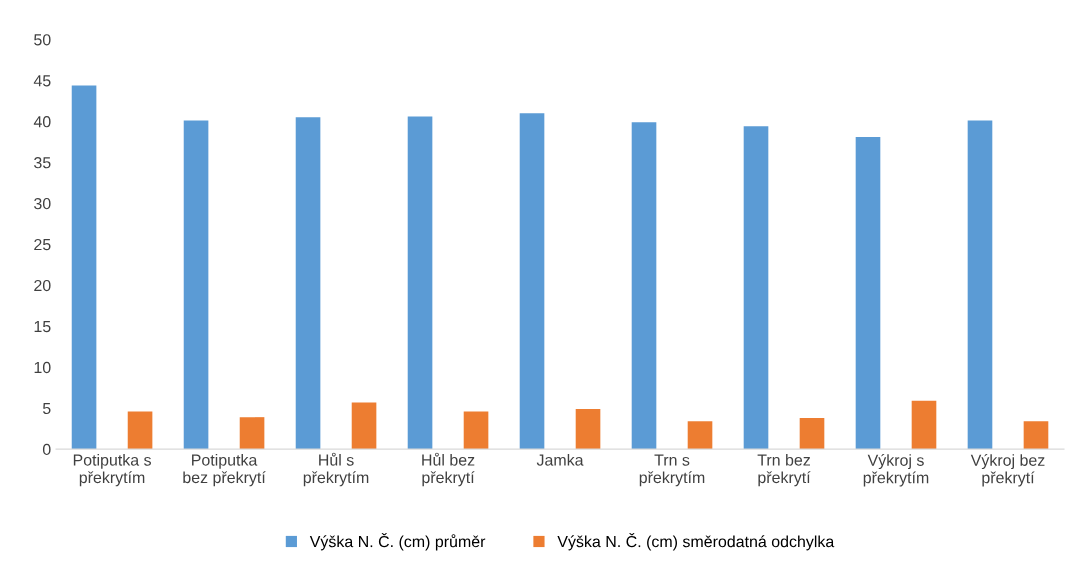 The width and height of the screenshot is (1078, 581). What do you see at coordinates (42, 285) in the screenshot?
I see `y-tick-label: 20` at bounding box center [42, 285].